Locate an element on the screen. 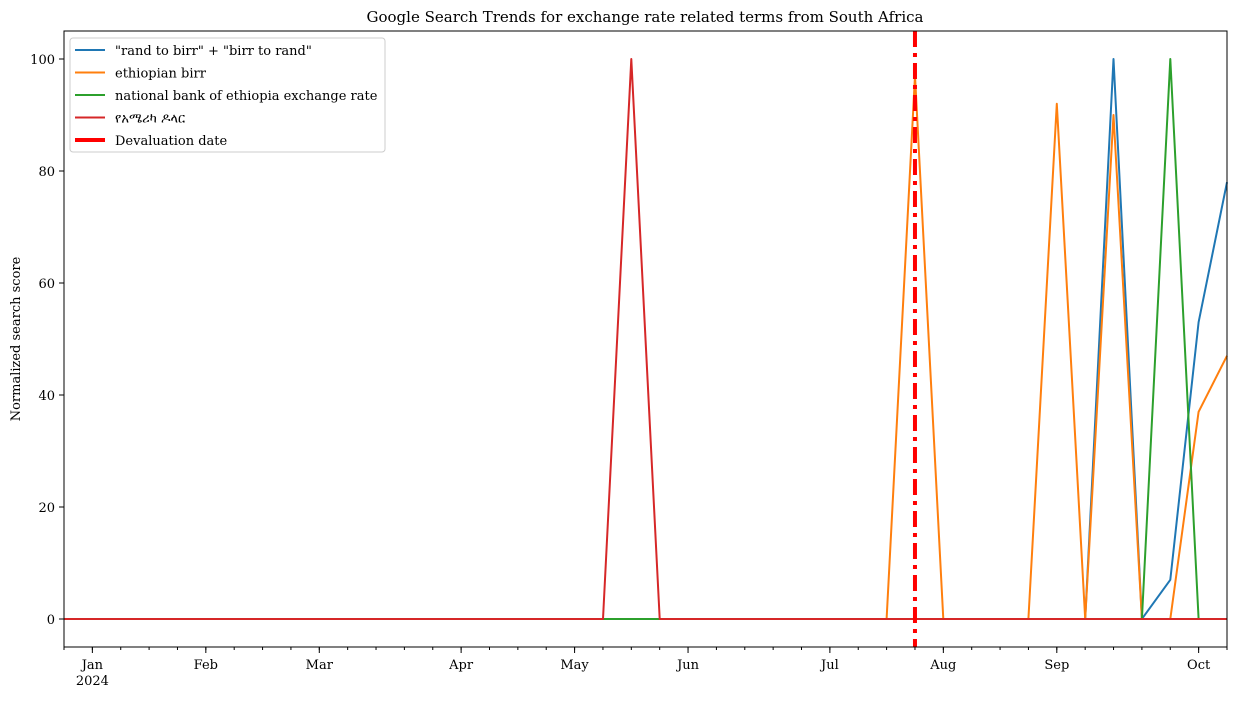  y-tick-label: 0 is located at coordinates (51, 620).